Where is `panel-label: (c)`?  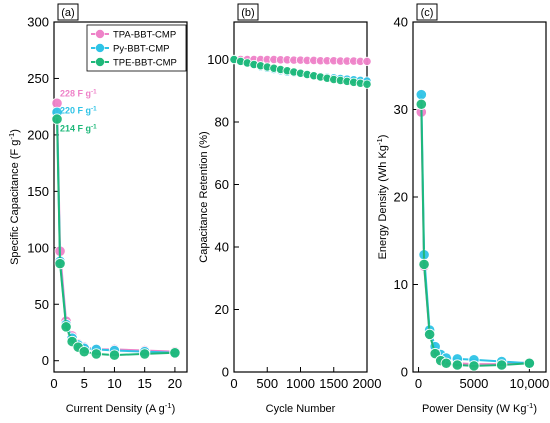
panel-label: (c) is located at coordinates (427, 13).